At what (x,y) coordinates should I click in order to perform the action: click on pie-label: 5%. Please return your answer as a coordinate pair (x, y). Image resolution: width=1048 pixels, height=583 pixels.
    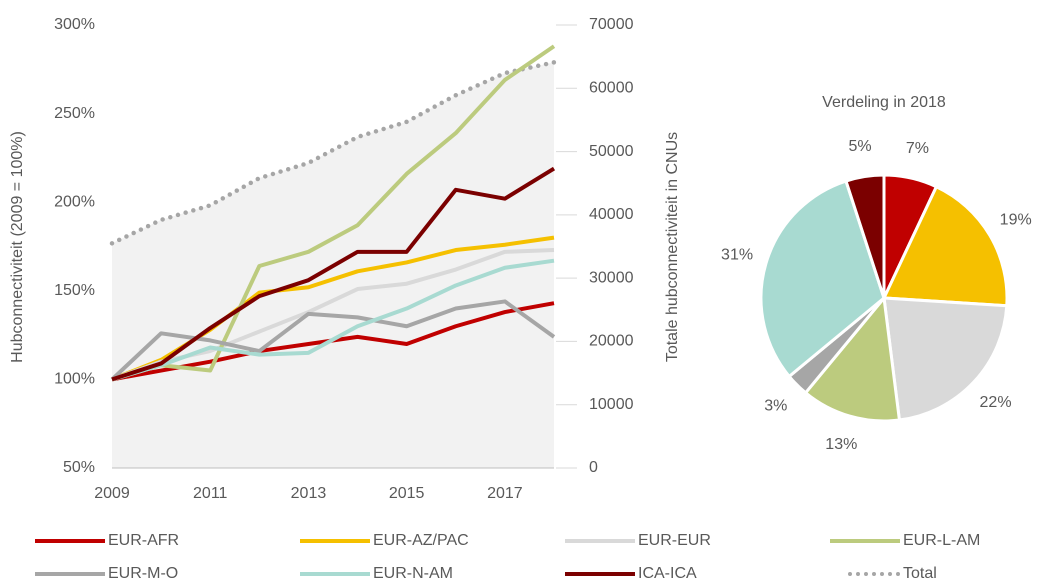
    Looking at the image, I should click on (860, 146).